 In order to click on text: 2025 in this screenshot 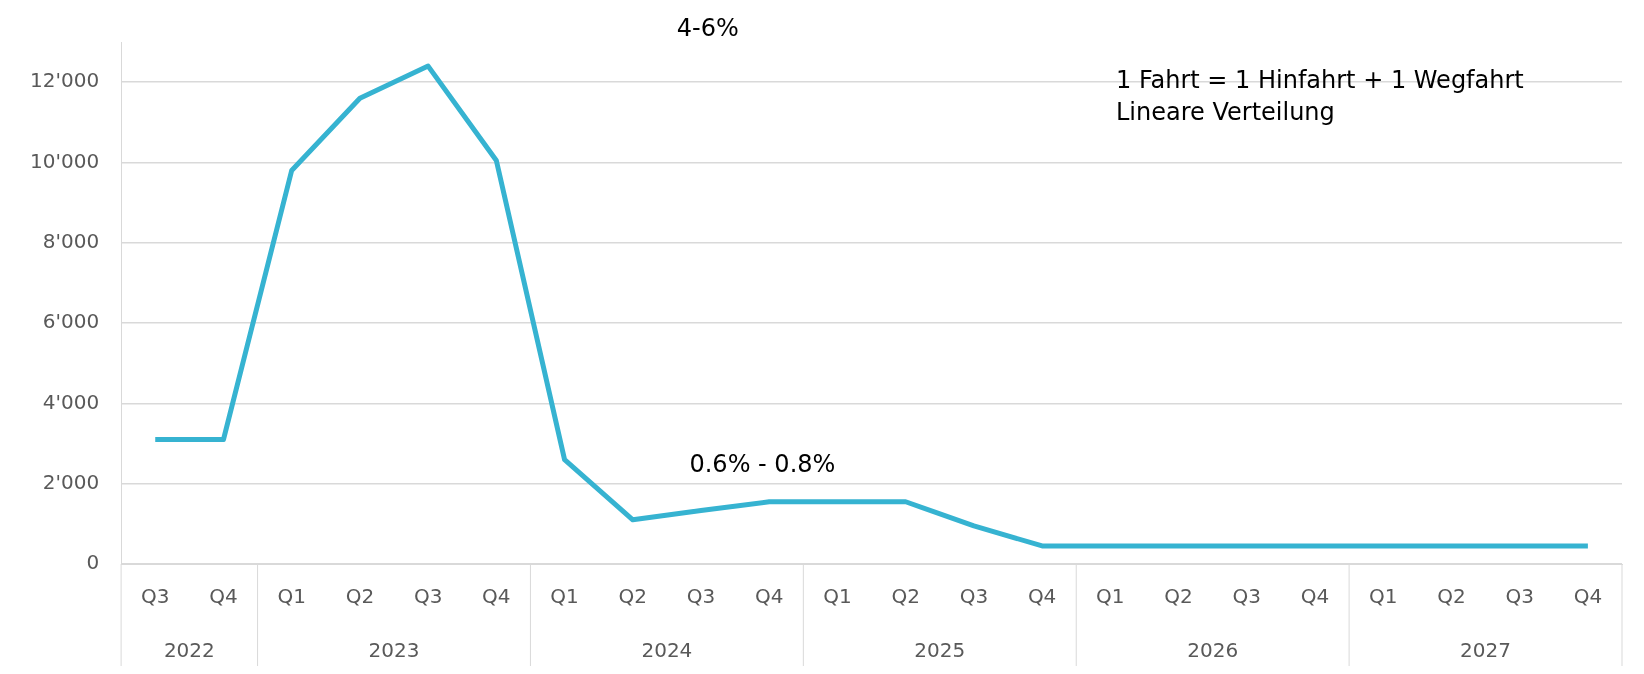, I will do `click(940, 650)`.